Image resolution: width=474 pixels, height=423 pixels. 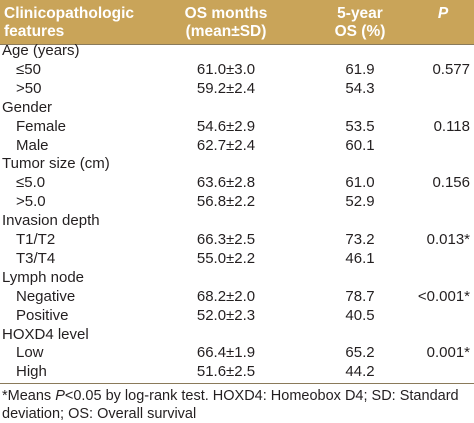 What do you see at coordinates (360, 145) in the screenshot?
I see `five-year-os: 60.1` at bounding box center [360, 145].